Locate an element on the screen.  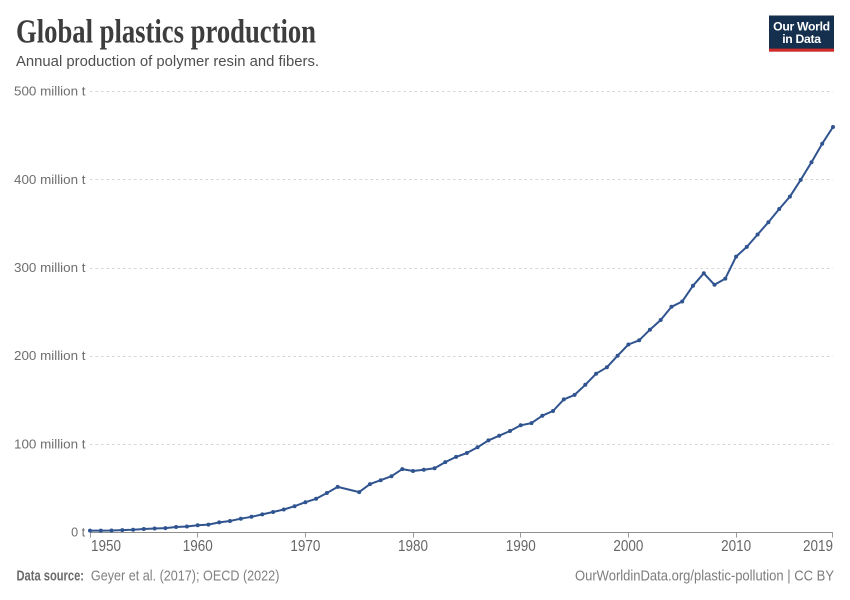
svg-text: Global plastics production is located at coordinates (166, 32).